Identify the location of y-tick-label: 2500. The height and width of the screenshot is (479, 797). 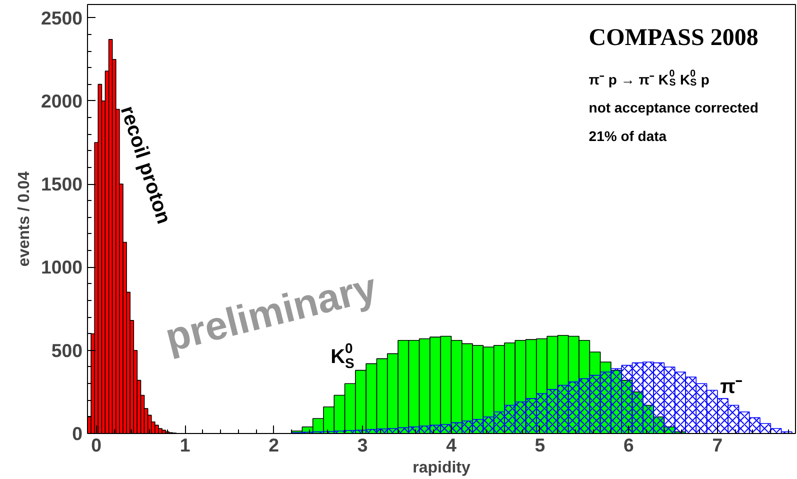
(61, 17).